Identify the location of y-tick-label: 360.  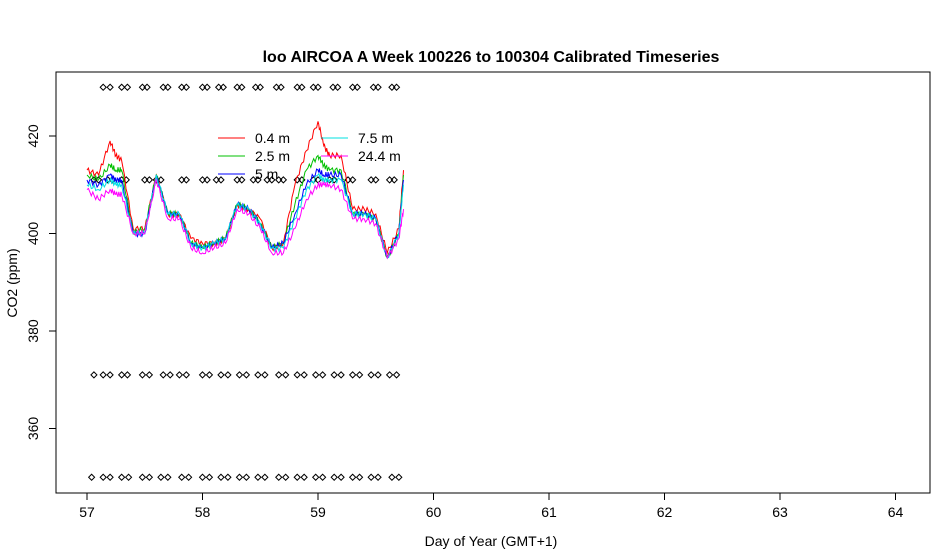
(33, 429).